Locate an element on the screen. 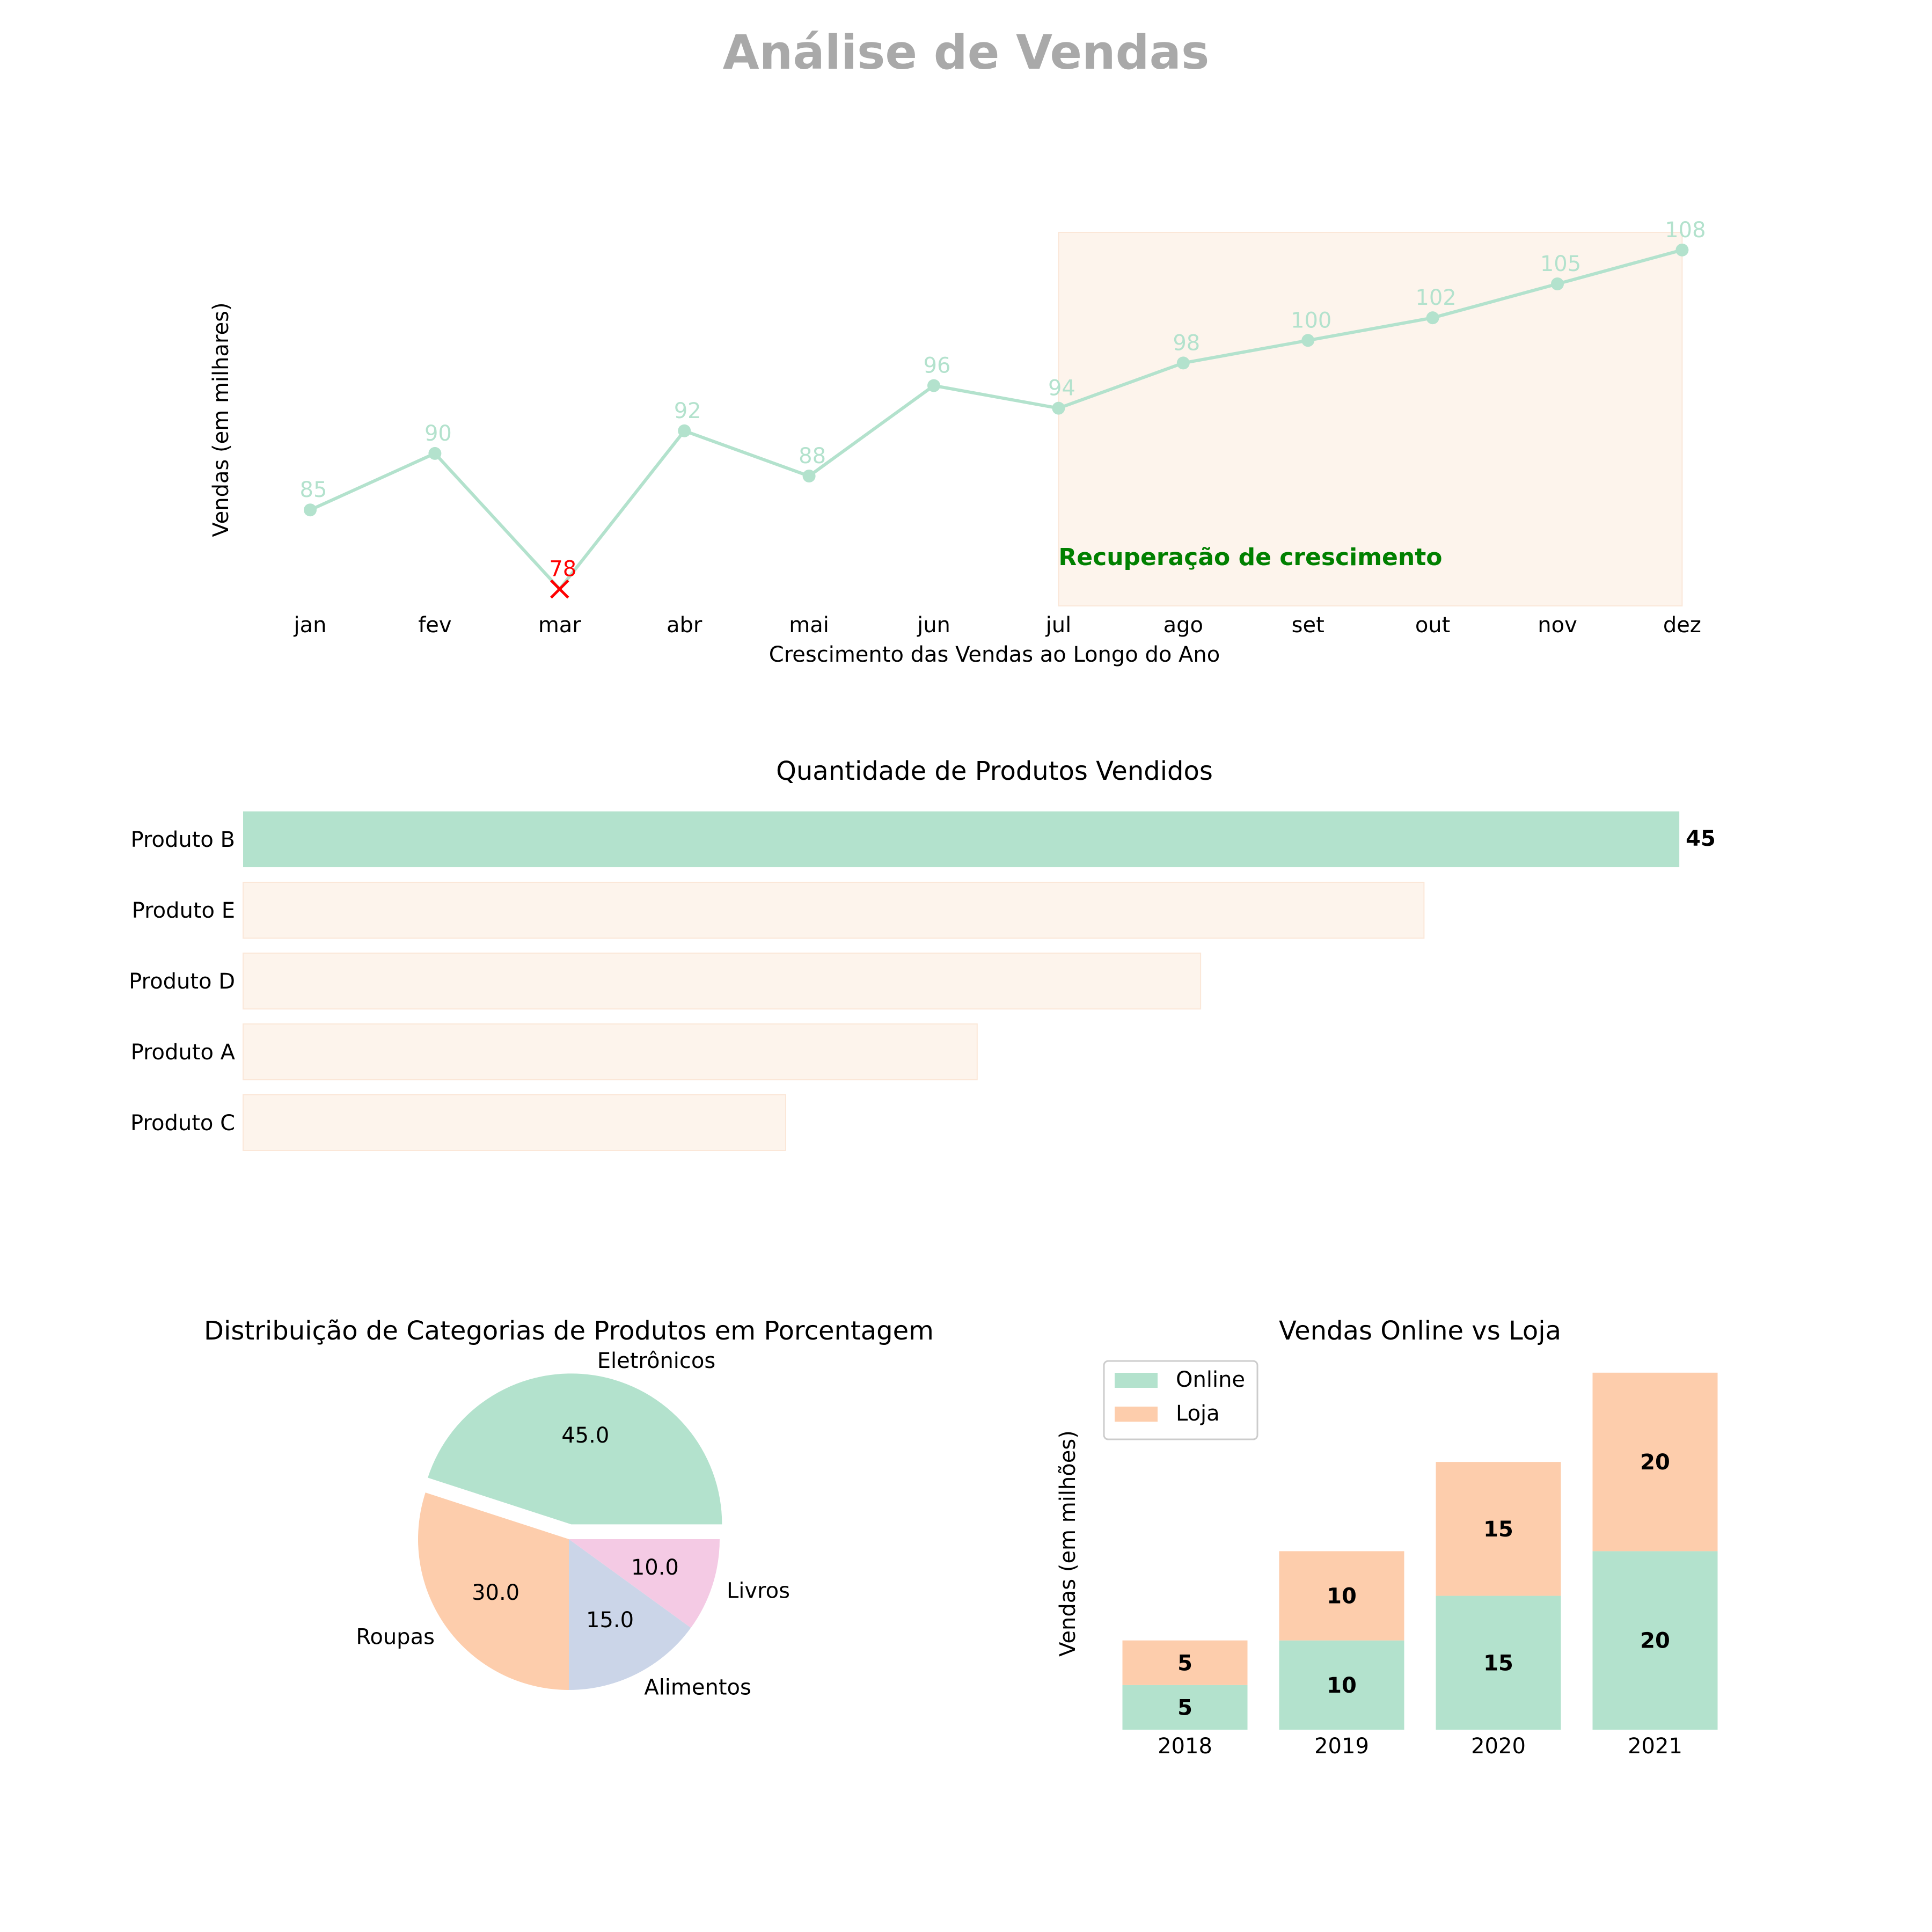 The height and width of the screenshot is (1932, 1932). pie-value-label: 45.0 is located at coordinates (585, 1435).